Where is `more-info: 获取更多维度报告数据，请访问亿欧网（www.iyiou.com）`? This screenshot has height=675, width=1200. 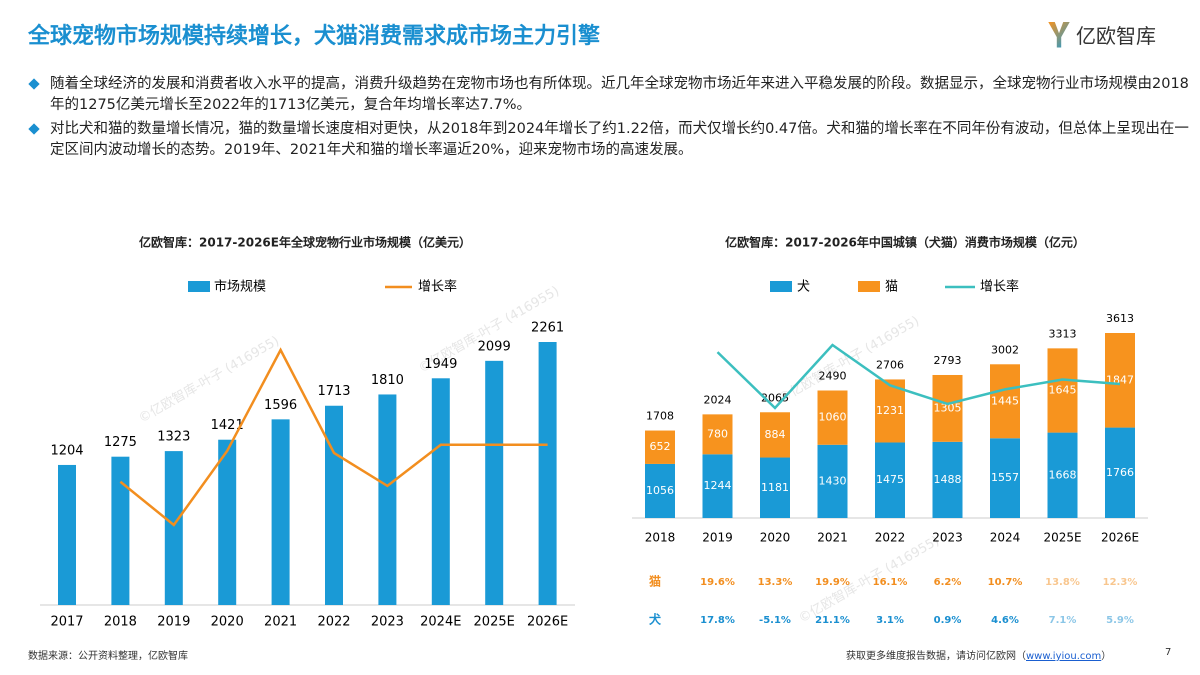 more-info: 获取更多维度报告数据，请访问亿欧网（www.iyiou.com） is located at coordinates (978, 654).